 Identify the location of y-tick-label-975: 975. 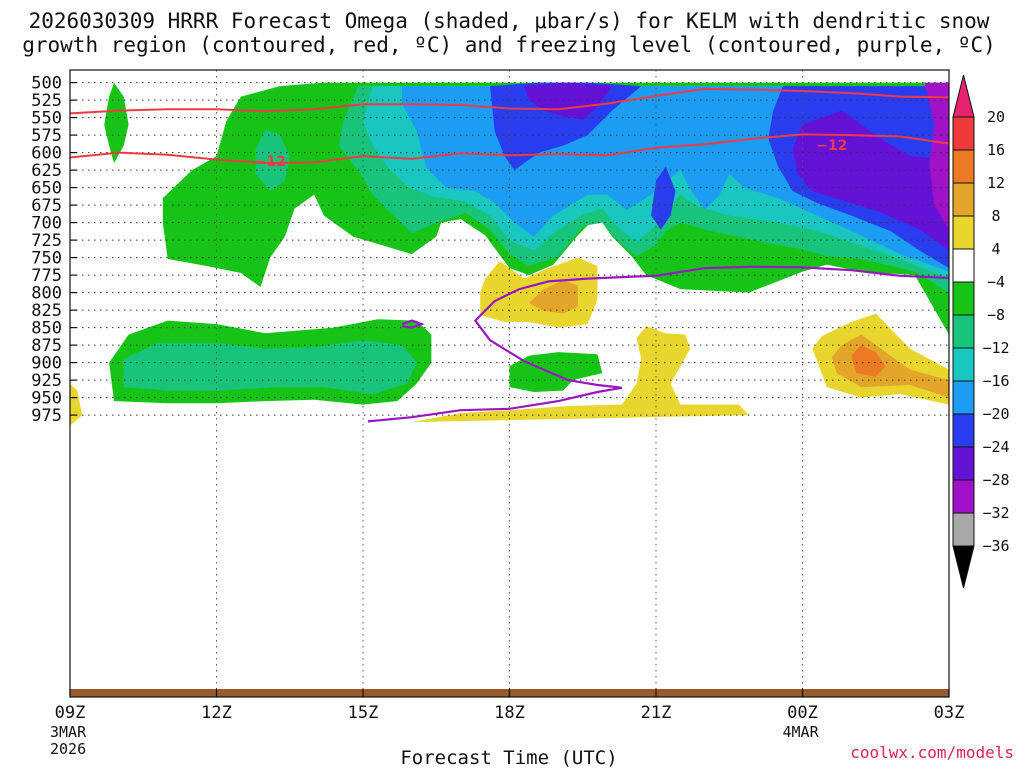
(46, 416).